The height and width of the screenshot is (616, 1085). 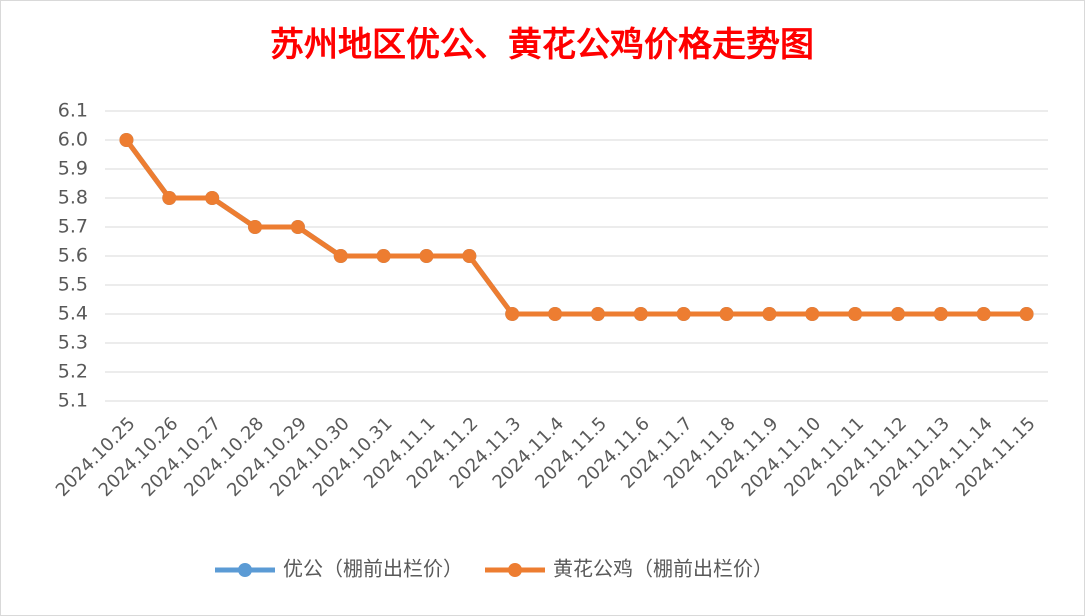 I want to click on y-tick-label: 5.7, so click(x=73, y=227).